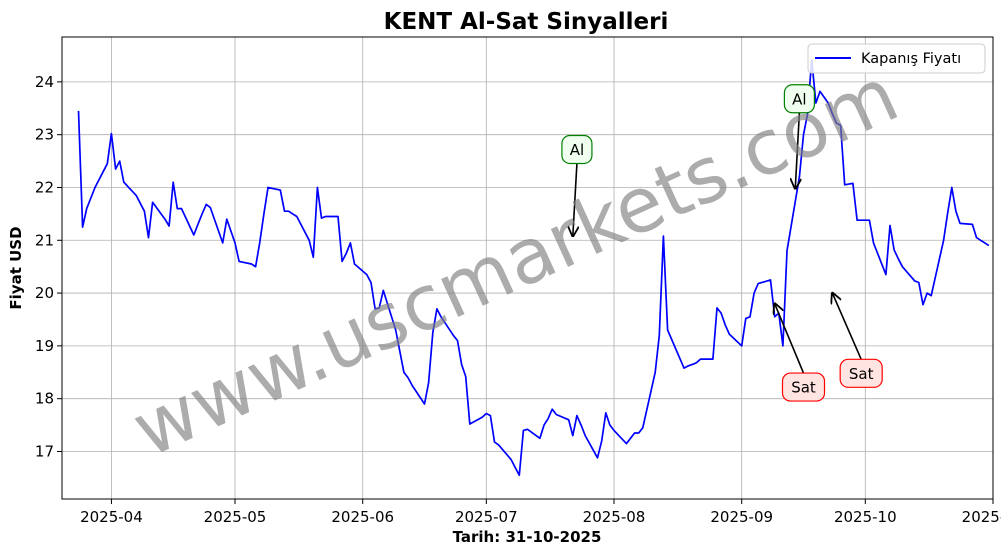  Describe the element at coordinates (865, 517) in the screenshot. I see `x-tick-label: 2025-10` at that location.